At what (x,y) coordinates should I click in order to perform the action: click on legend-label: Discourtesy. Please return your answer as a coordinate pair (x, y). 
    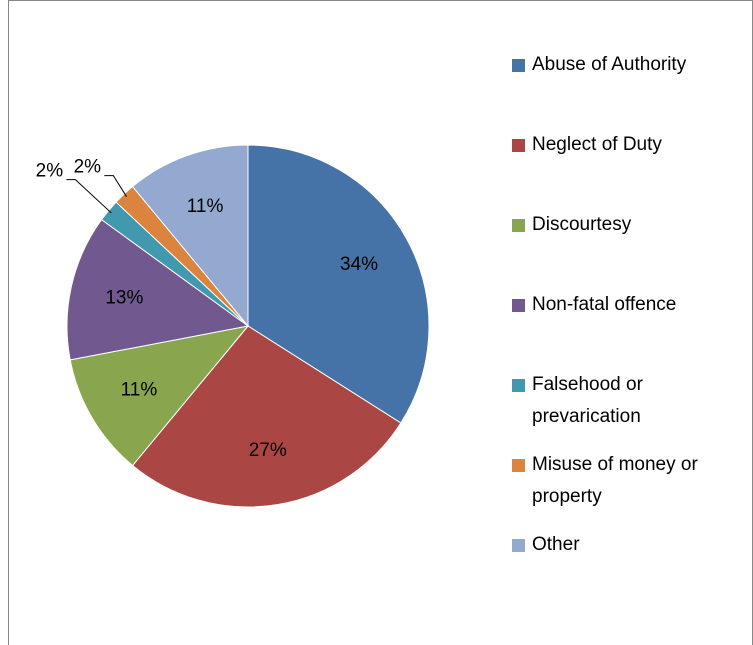
    Looking at the image, I should click on (582, 224).